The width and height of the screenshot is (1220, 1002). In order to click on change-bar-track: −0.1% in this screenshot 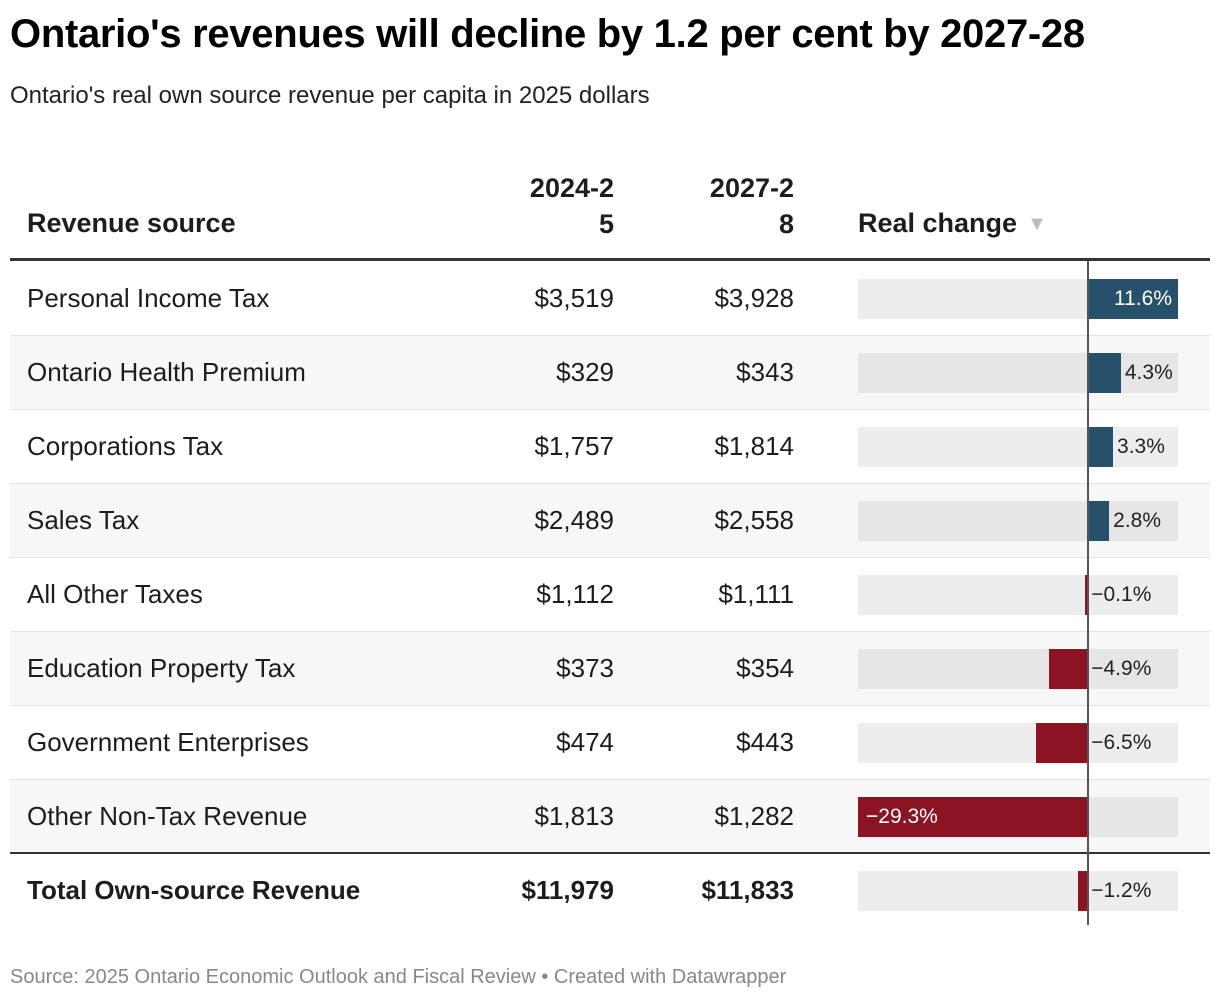, I will do `click(1018, 595)`.